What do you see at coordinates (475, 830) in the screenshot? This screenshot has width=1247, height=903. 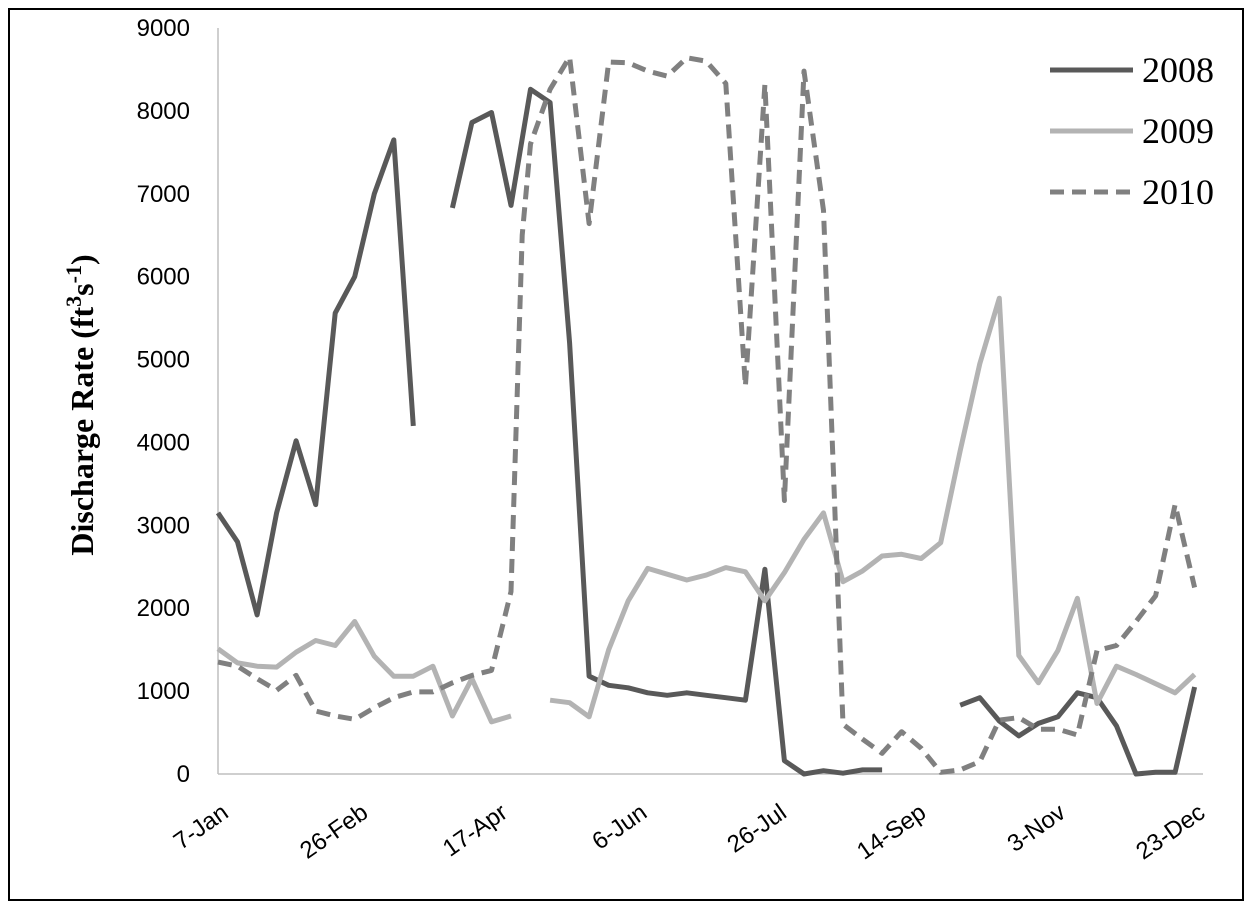 I see `x-tick-label: 17-Apr` at bounding box center [475, 830].